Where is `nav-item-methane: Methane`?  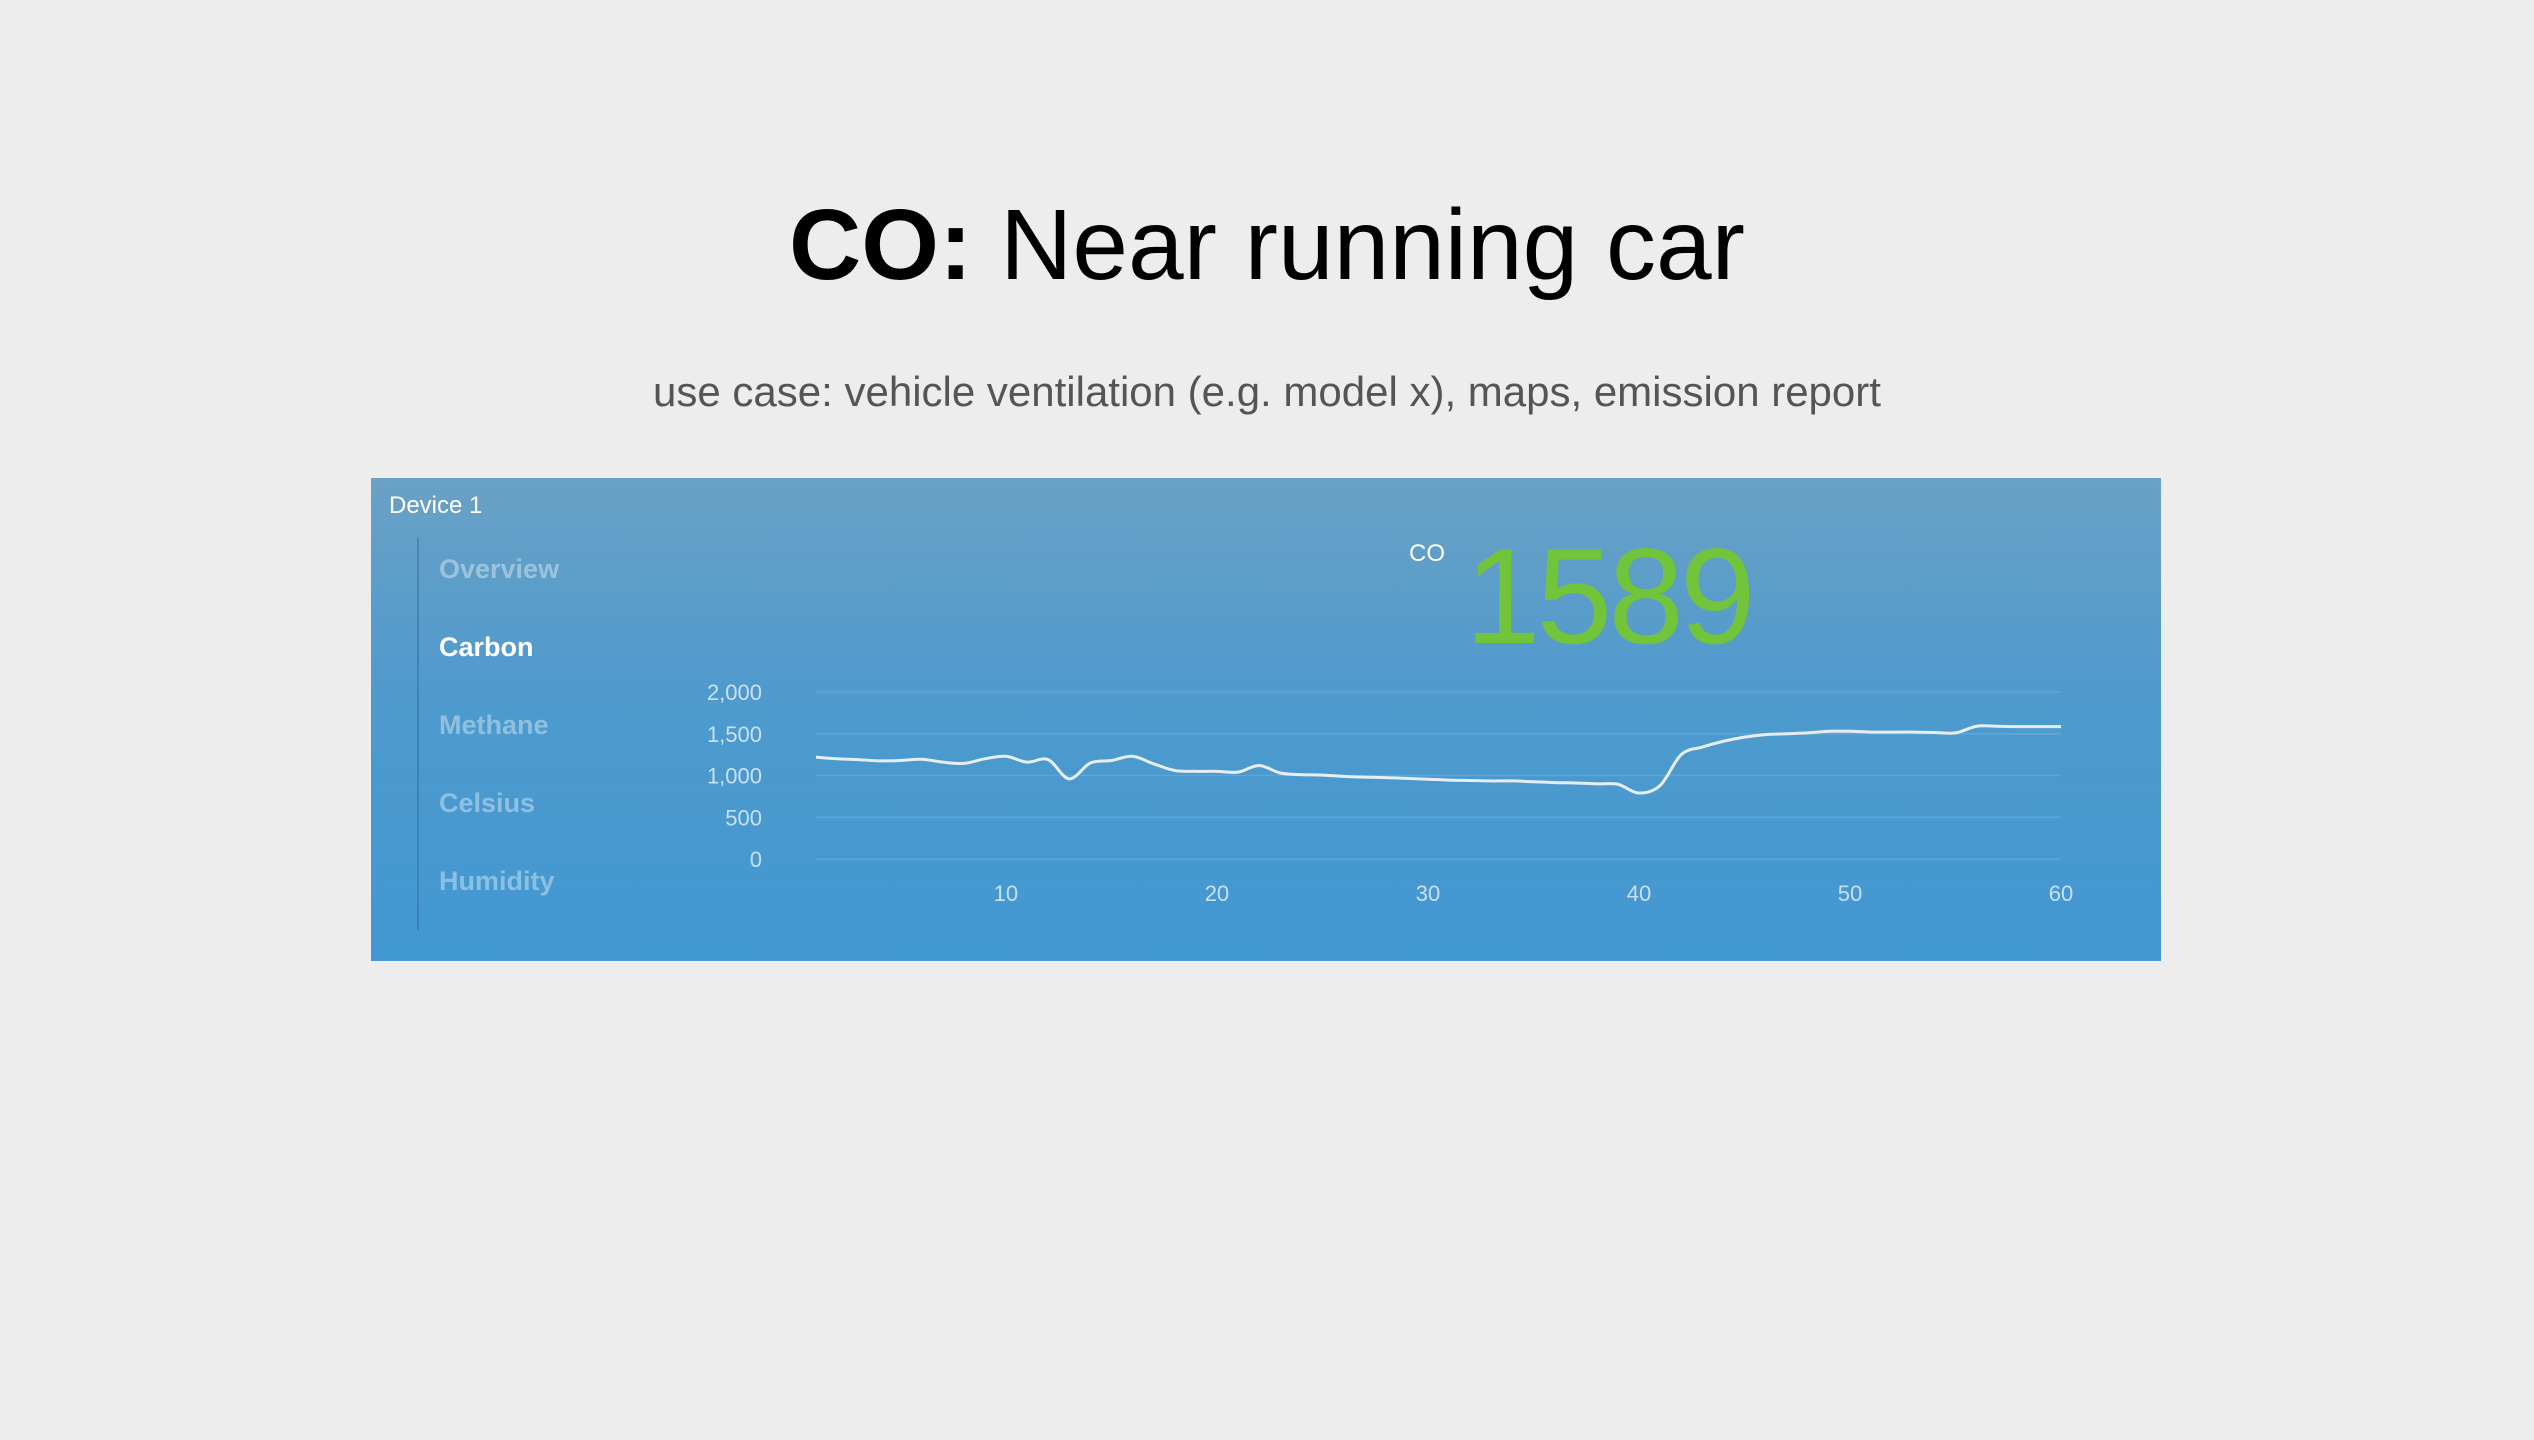
nav-item-methane: Methane is located at coordinates (494, 725).